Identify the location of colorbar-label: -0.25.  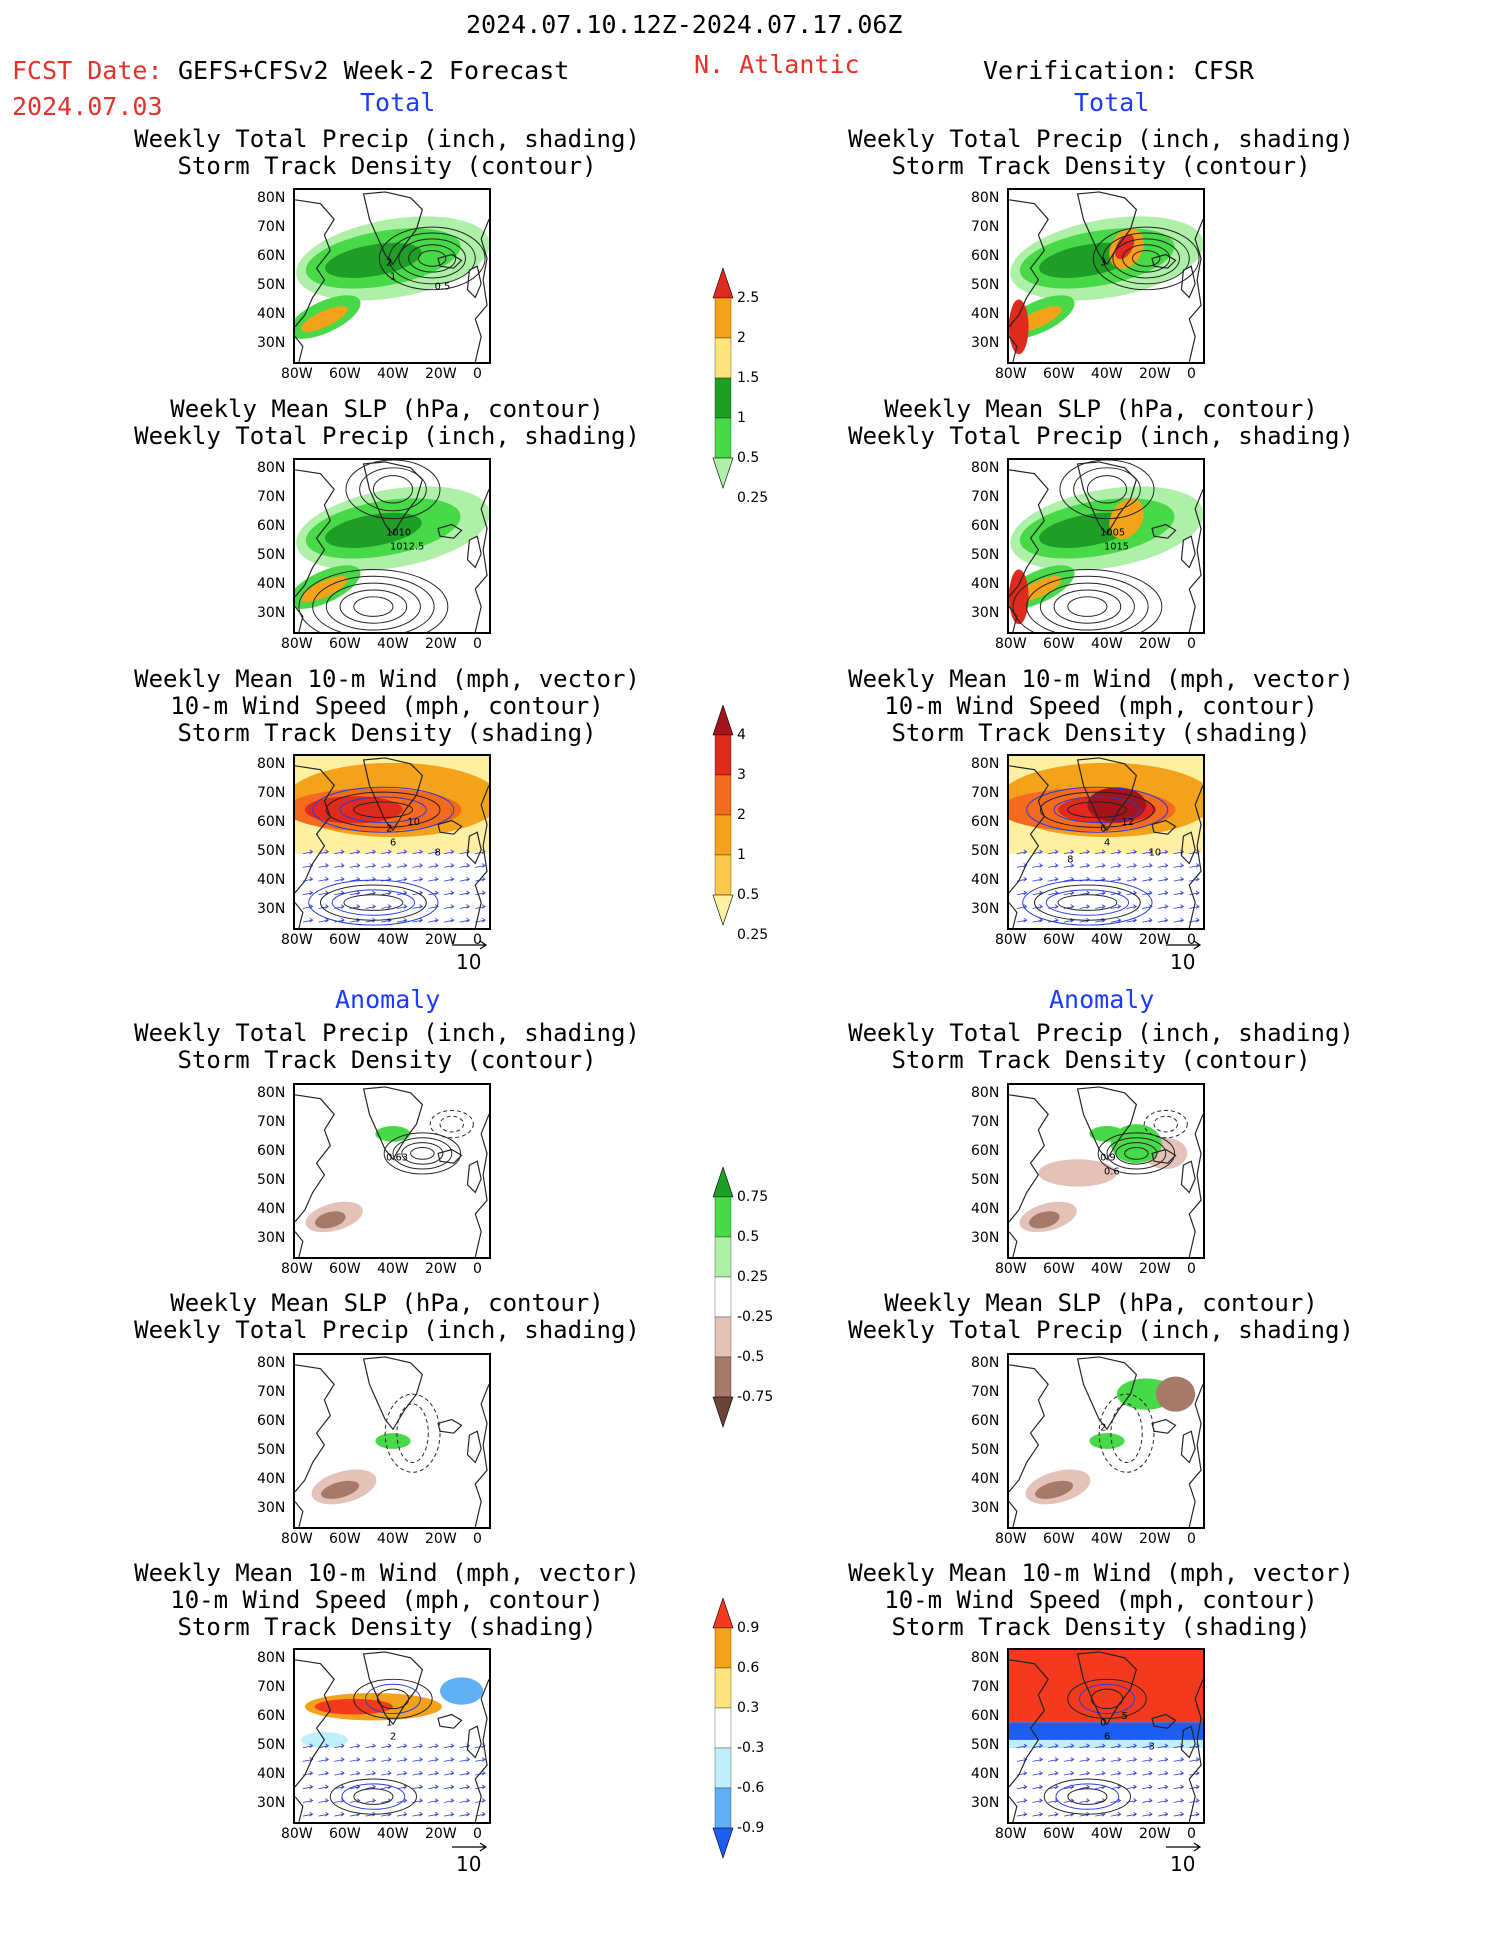
(755, 1317).